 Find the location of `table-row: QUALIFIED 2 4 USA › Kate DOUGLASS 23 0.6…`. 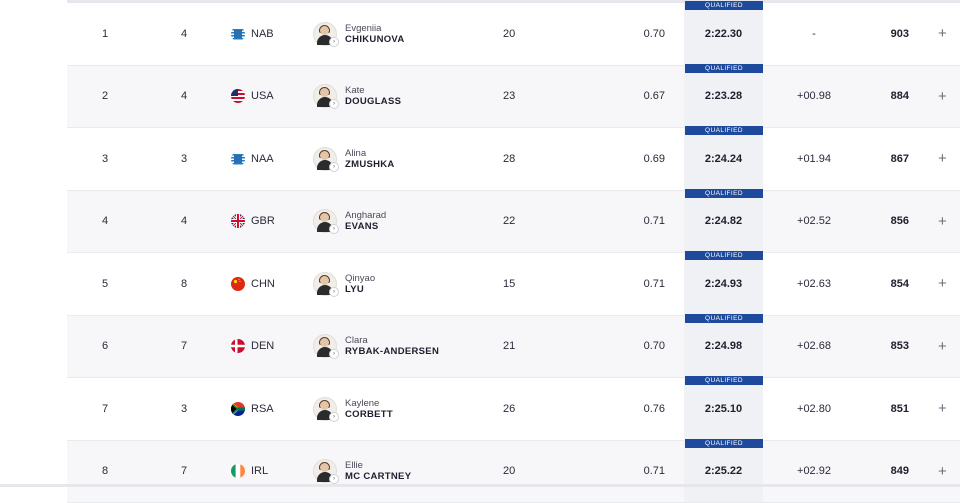

table-row: QUALIFIED 2 4 USA › Kate DOUGLASS 23 0.6… is located at coordinates (513, 97).